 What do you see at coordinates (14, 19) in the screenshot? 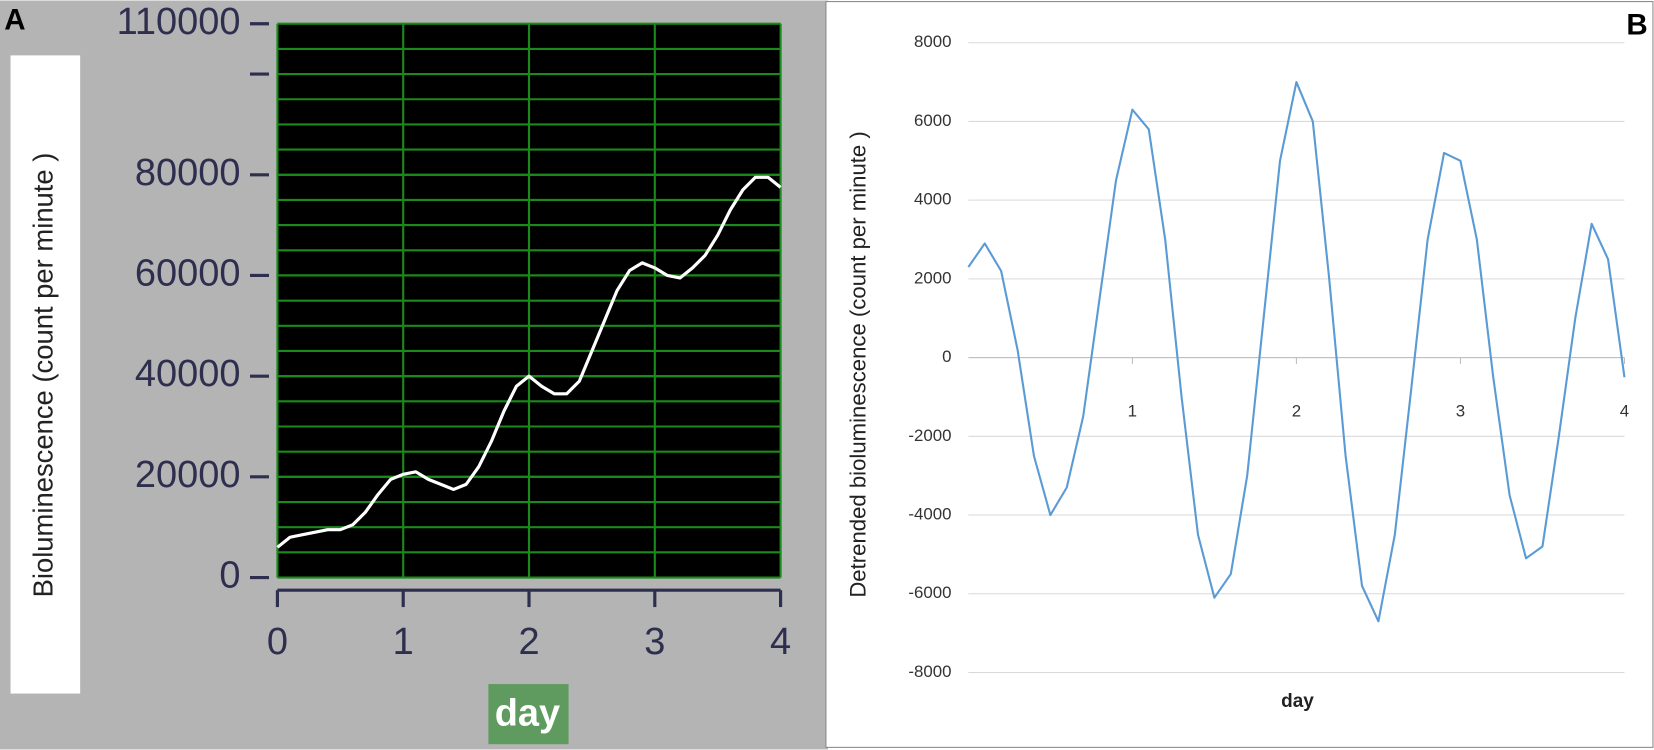
I see `panel-label: A` at bounding box center [14, 19].